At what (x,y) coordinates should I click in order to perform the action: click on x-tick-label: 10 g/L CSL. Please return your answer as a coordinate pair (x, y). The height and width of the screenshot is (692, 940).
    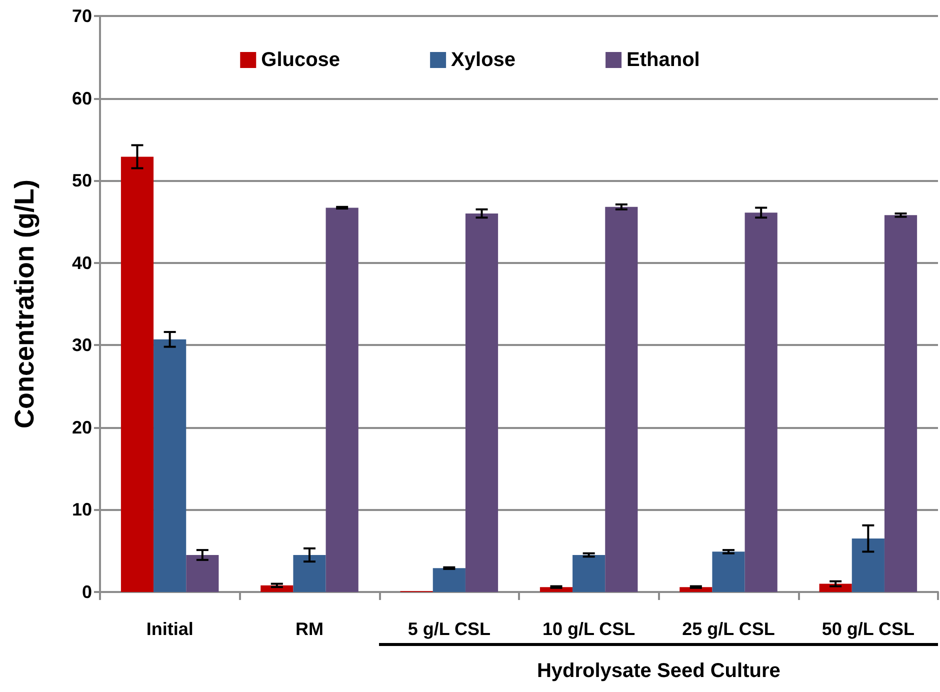
    Looking at the image, I should click on (589, 629).